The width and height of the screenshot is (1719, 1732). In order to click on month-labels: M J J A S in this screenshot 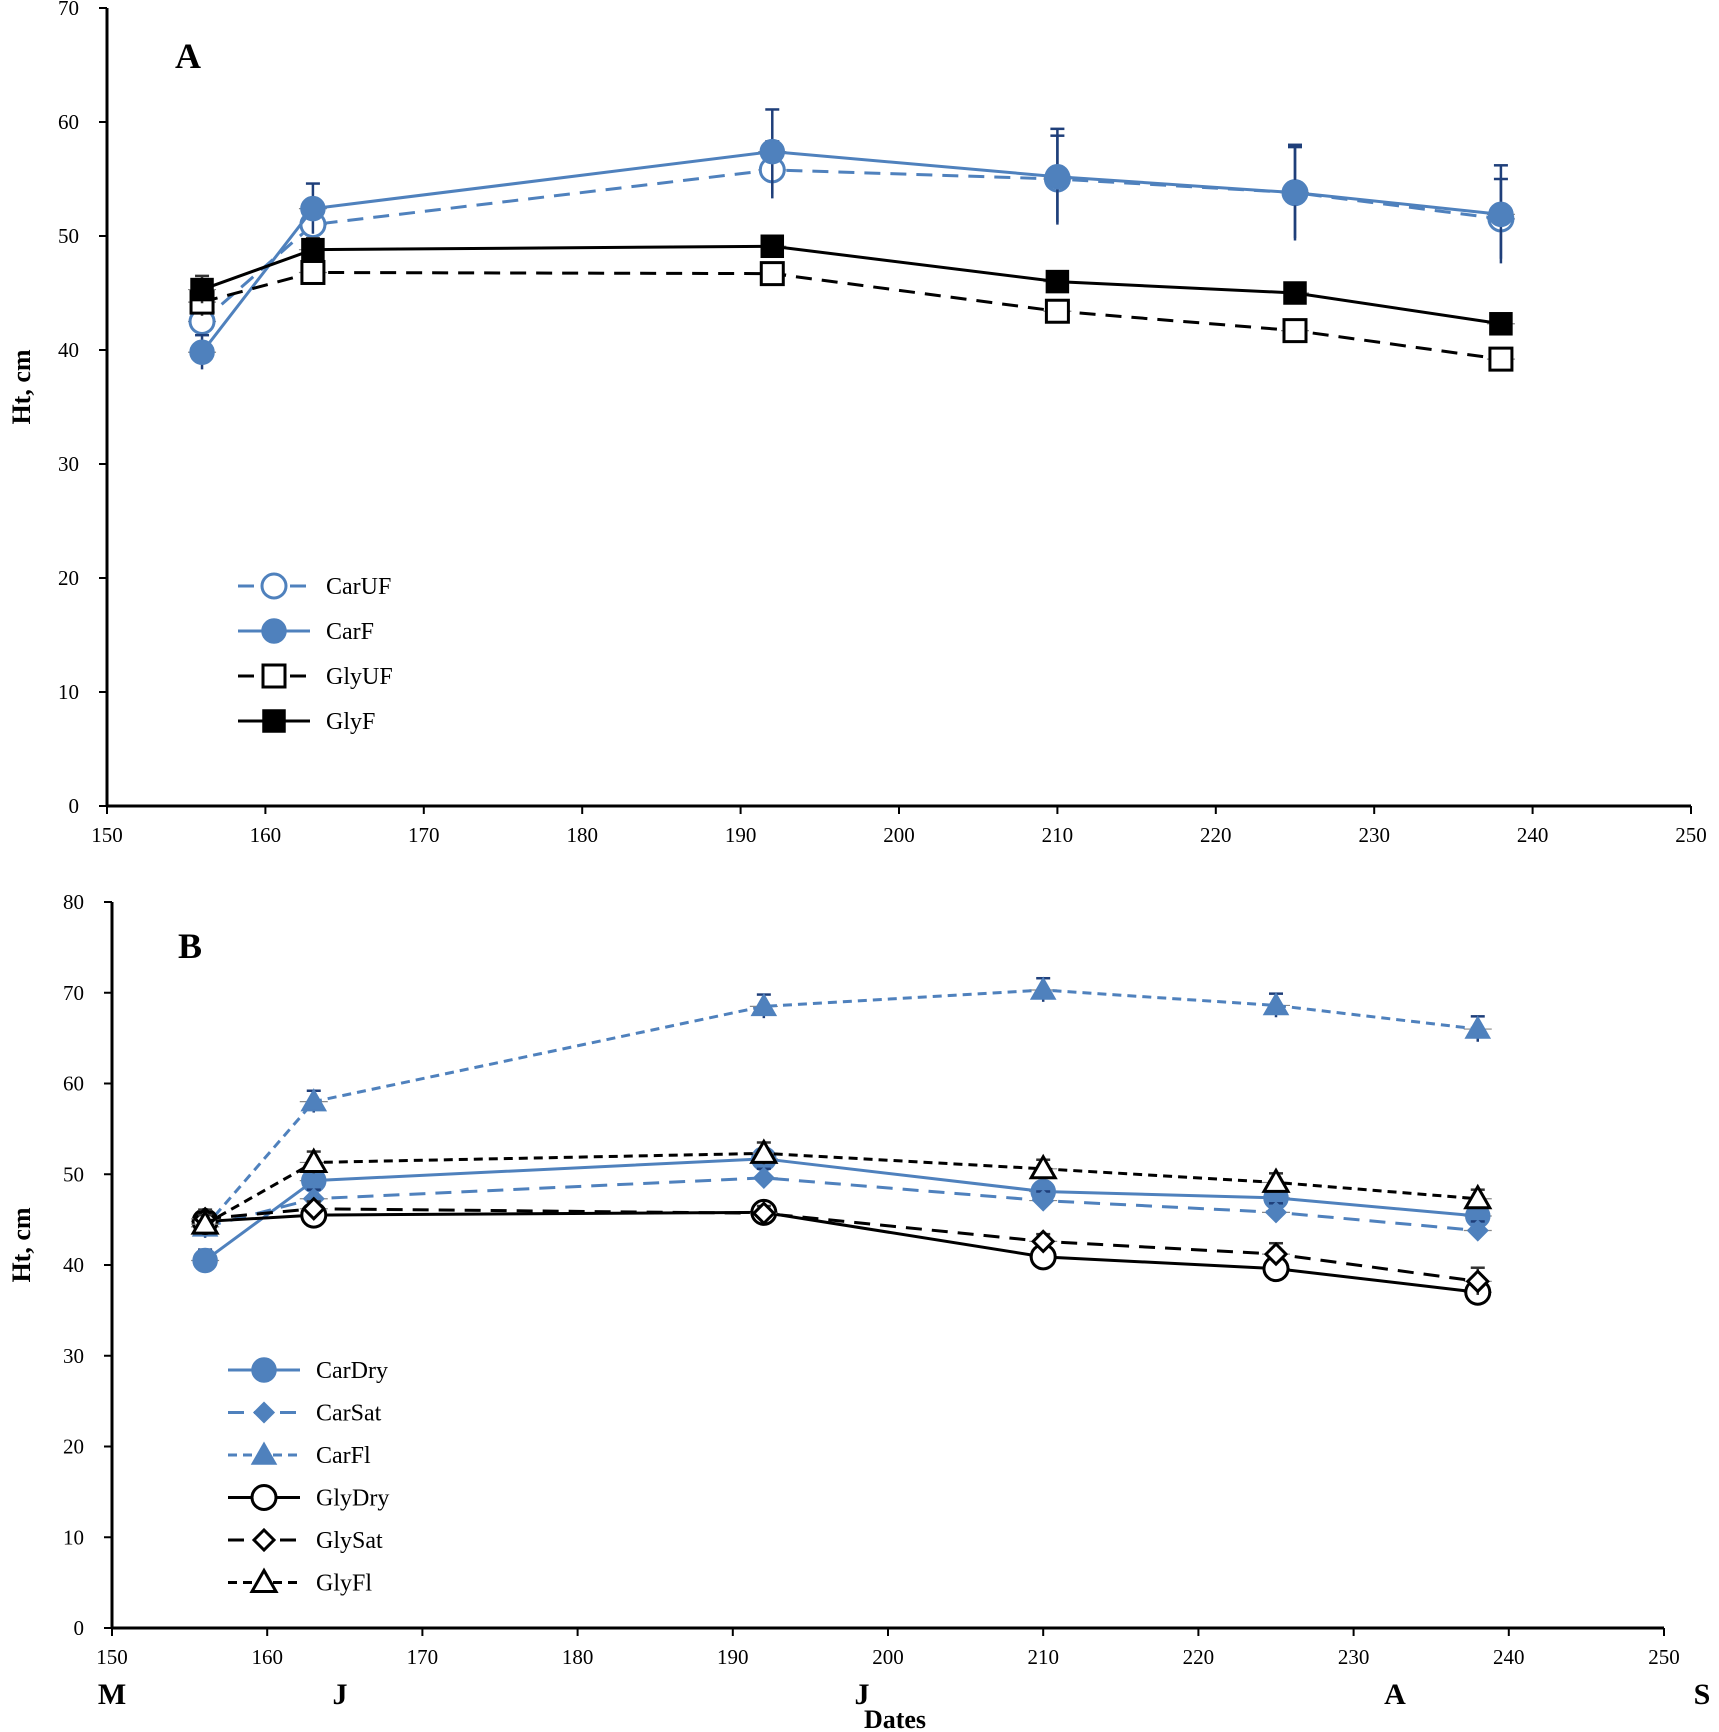, I will do `click(904, 1694)`.